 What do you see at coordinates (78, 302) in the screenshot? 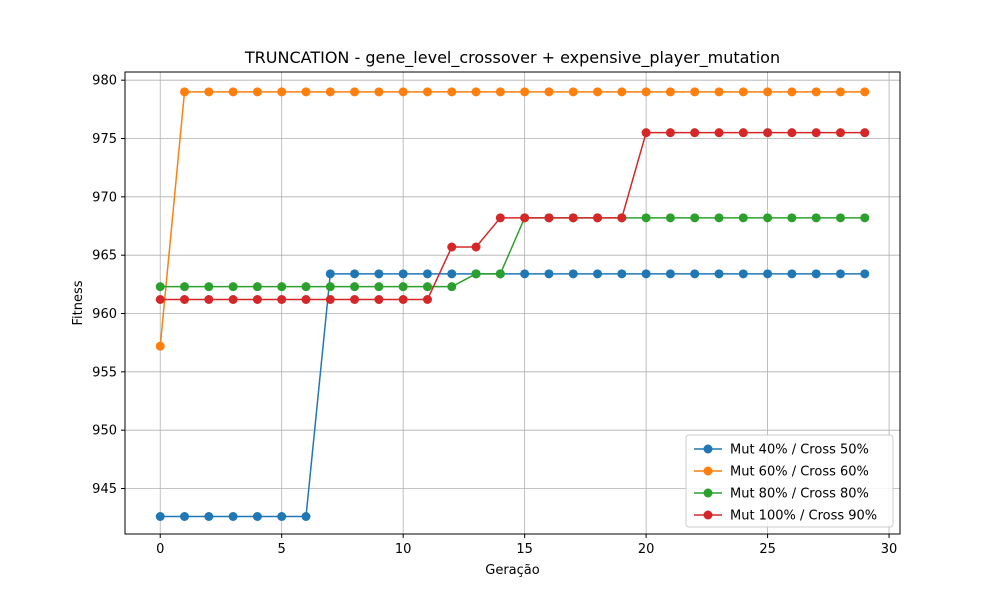
I see `y-axis-label: Fitness` at bounding box center [78, 302].